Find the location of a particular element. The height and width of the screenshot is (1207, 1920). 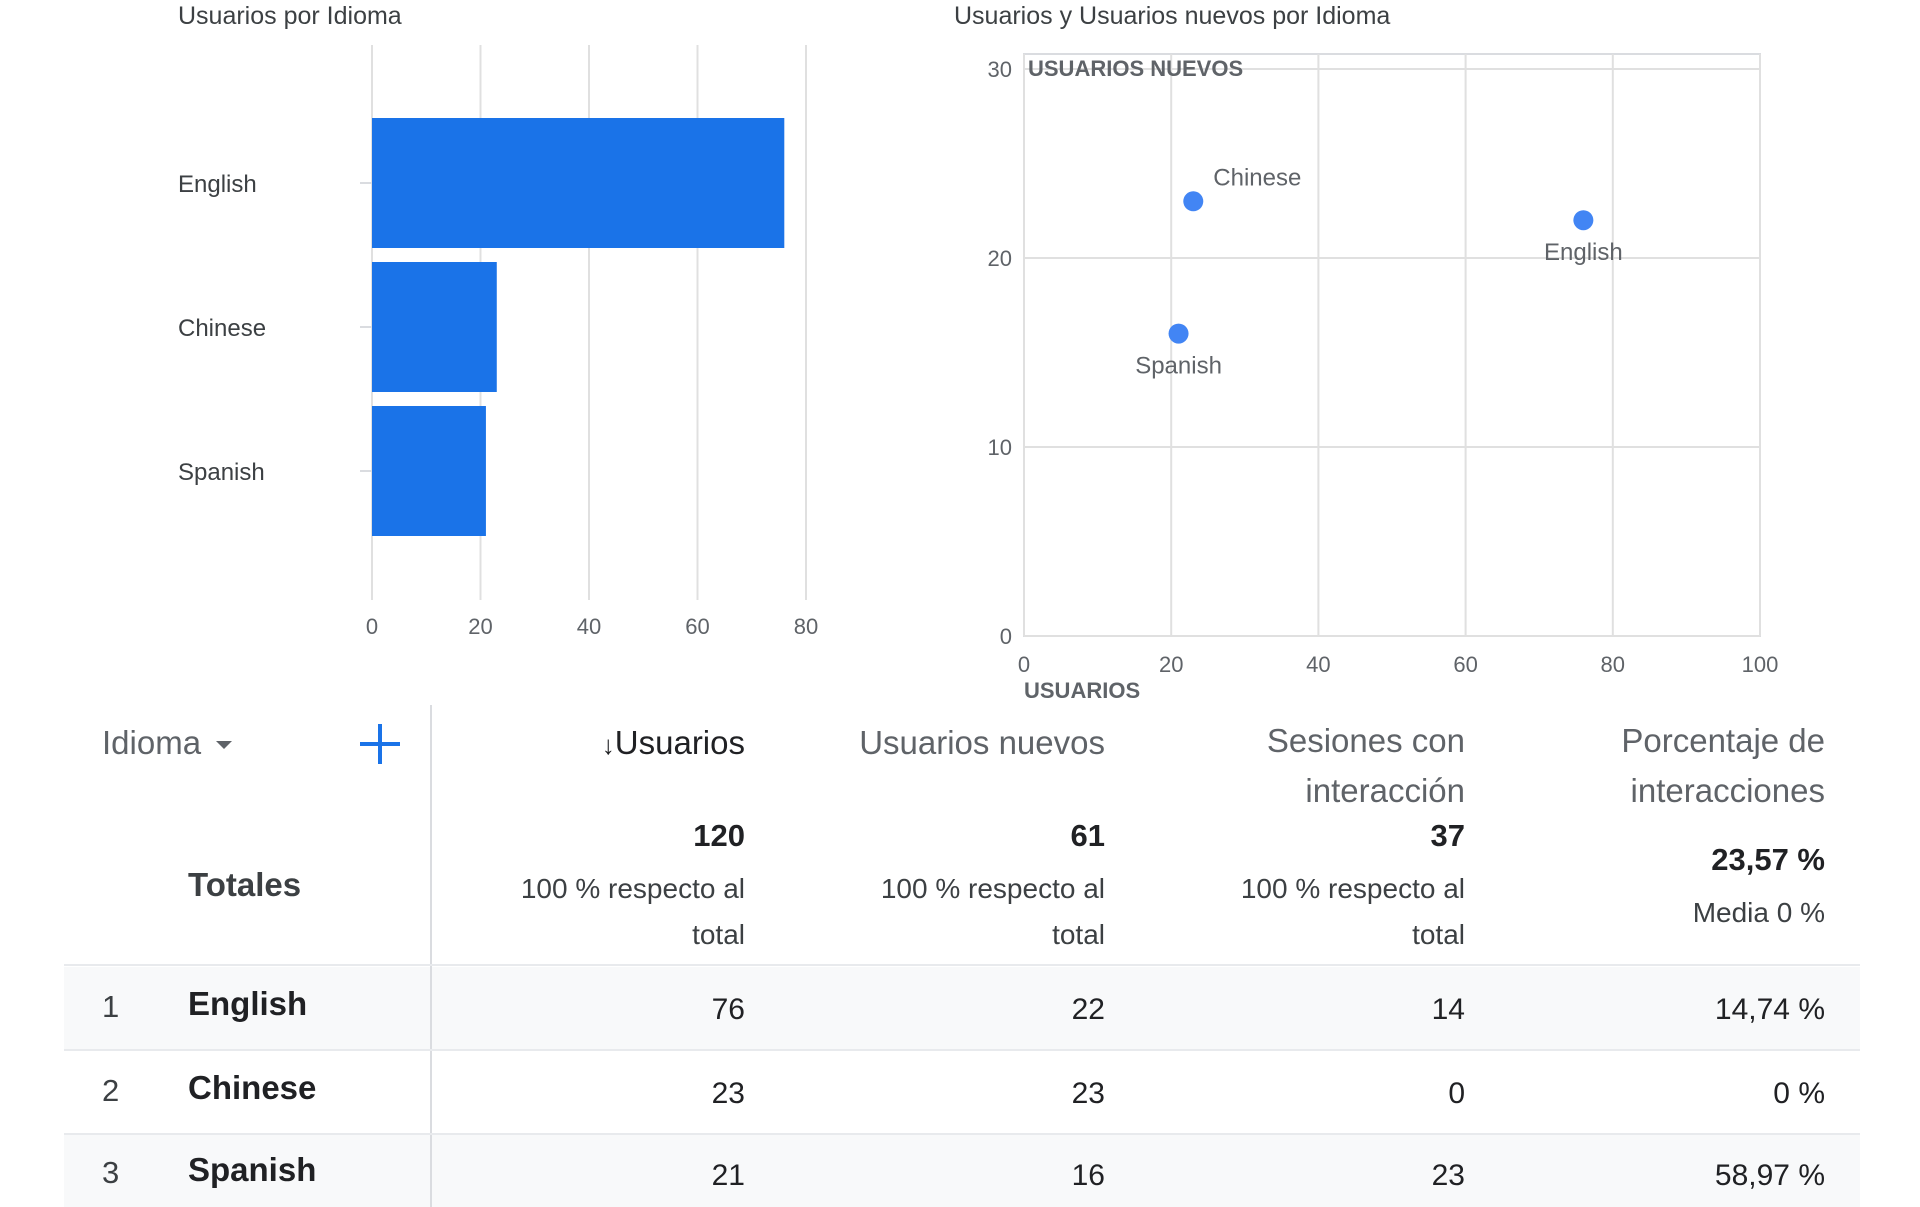

total-sesiones-note: 100 % respecto al total is located at coordinates (1352, 911).